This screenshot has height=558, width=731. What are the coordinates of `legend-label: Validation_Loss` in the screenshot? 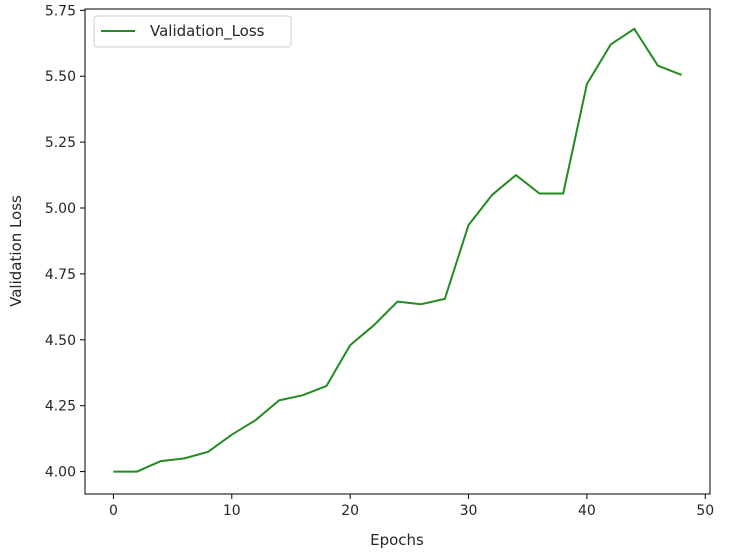 It's located at (207, 31).